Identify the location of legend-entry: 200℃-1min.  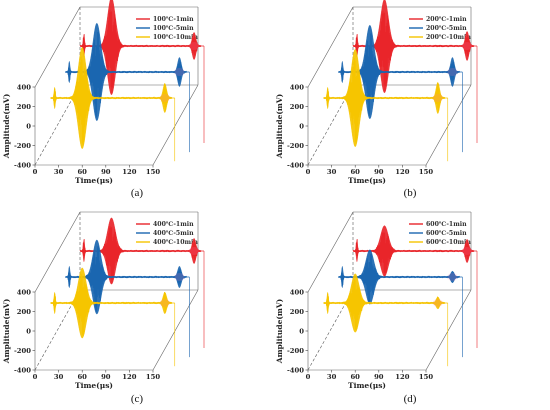
(446, 19).